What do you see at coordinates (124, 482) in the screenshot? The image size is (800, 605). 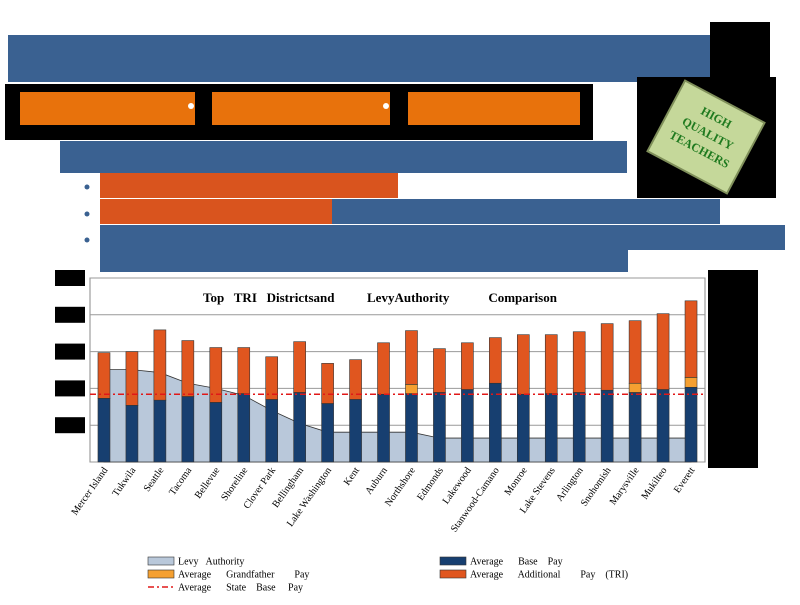 I see `x-tick-label: Tukwila` at bounding box center [124, 482].